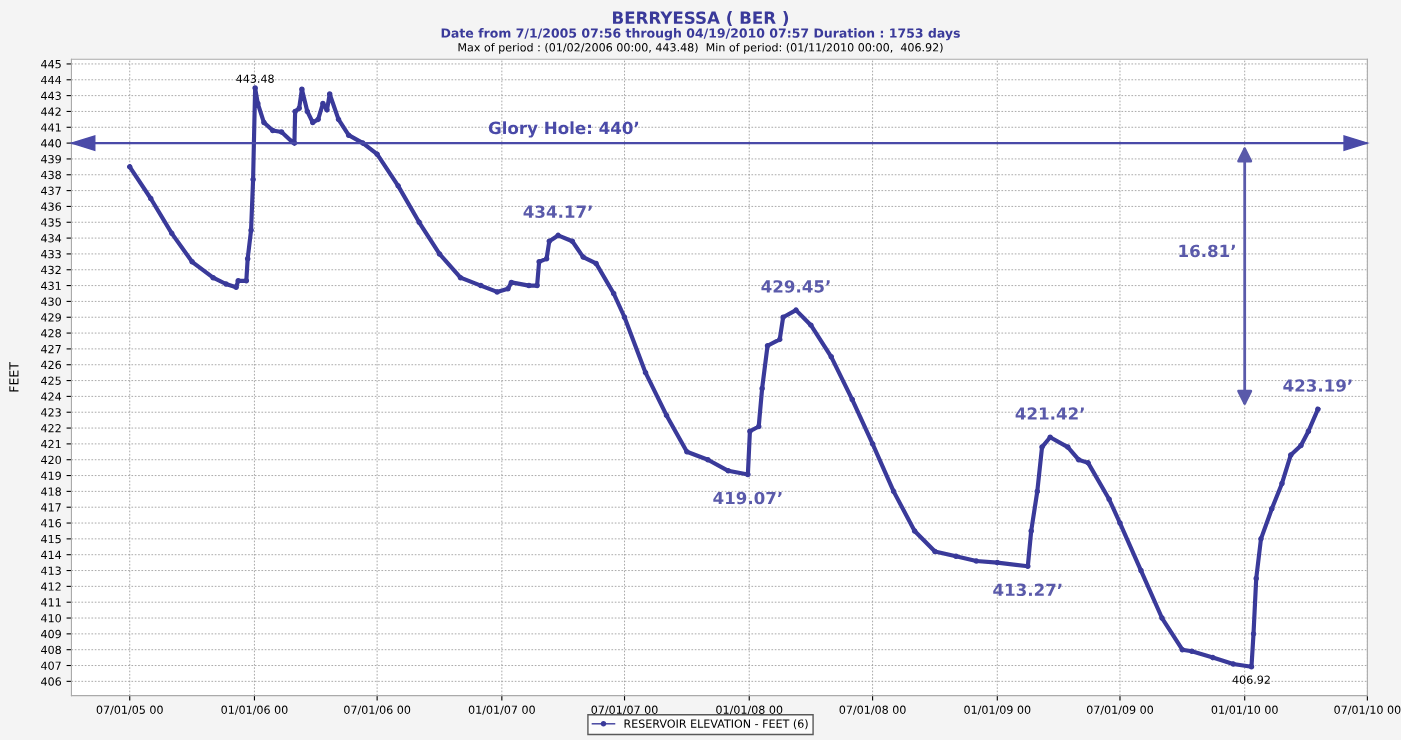 The width and height of the screenshot is (1401, 740). I want to click on y-tick-label: 438, so click(51, 175).